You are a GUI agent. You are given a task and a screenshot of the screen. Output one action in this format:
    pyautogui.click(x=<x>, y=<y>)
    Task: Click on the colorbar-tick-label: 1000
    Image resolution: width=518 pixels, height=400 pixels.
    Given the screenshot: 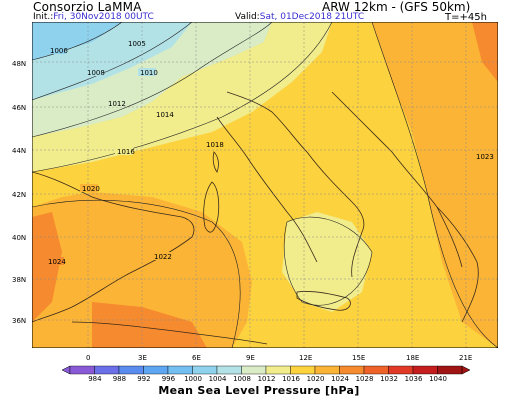 What is the action you would take?
    pyautogui.click(x=193, y=379)
    